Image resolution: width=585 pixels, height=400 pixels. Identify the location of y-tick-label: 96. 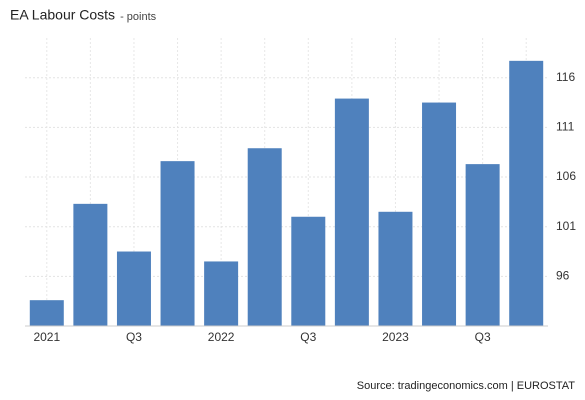
(563, 276).